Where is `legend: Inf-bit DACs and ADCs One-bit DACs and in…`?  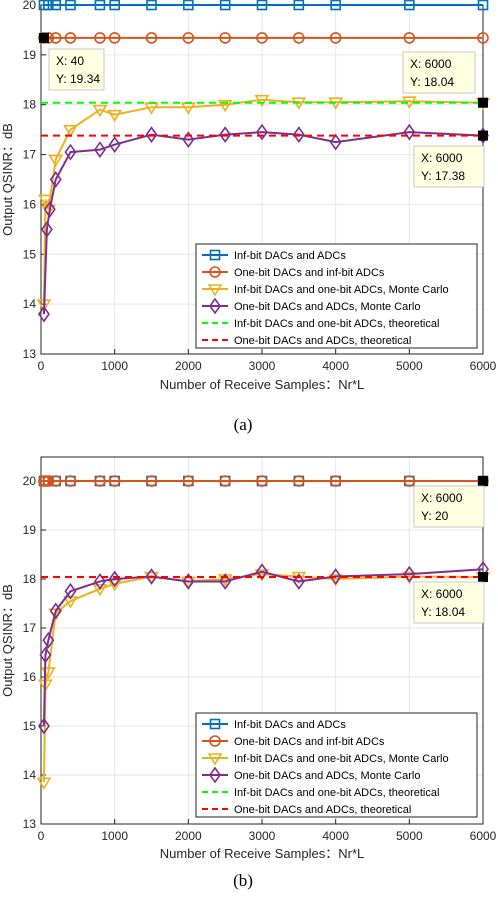 legend: Inf-bit DACs and ADCs One-bit DACs and in… is located at coordinates (336, 296).